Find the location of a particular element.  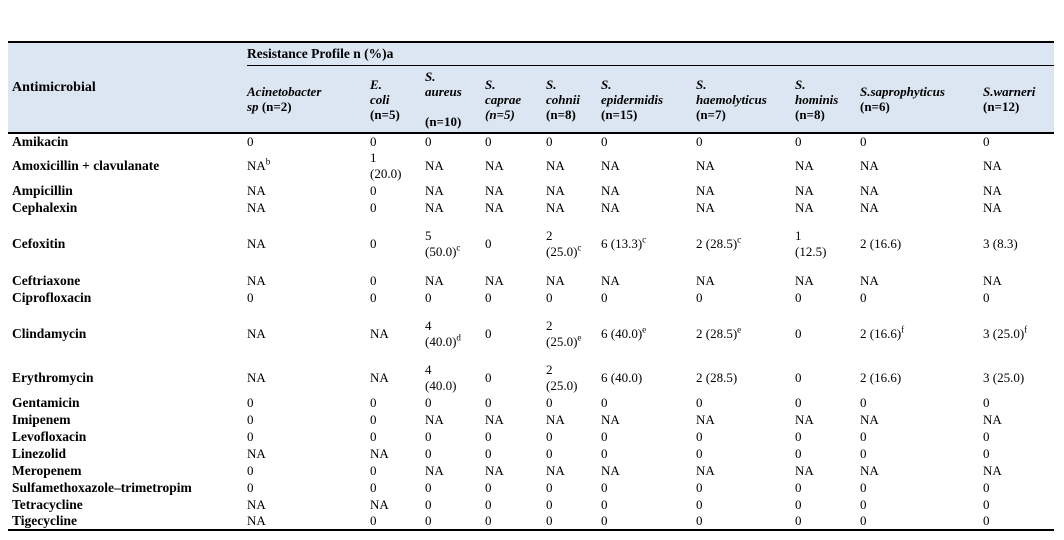

column-header-s-warneri: S.warneri (n=12) is located at coordinates (1019, 99).